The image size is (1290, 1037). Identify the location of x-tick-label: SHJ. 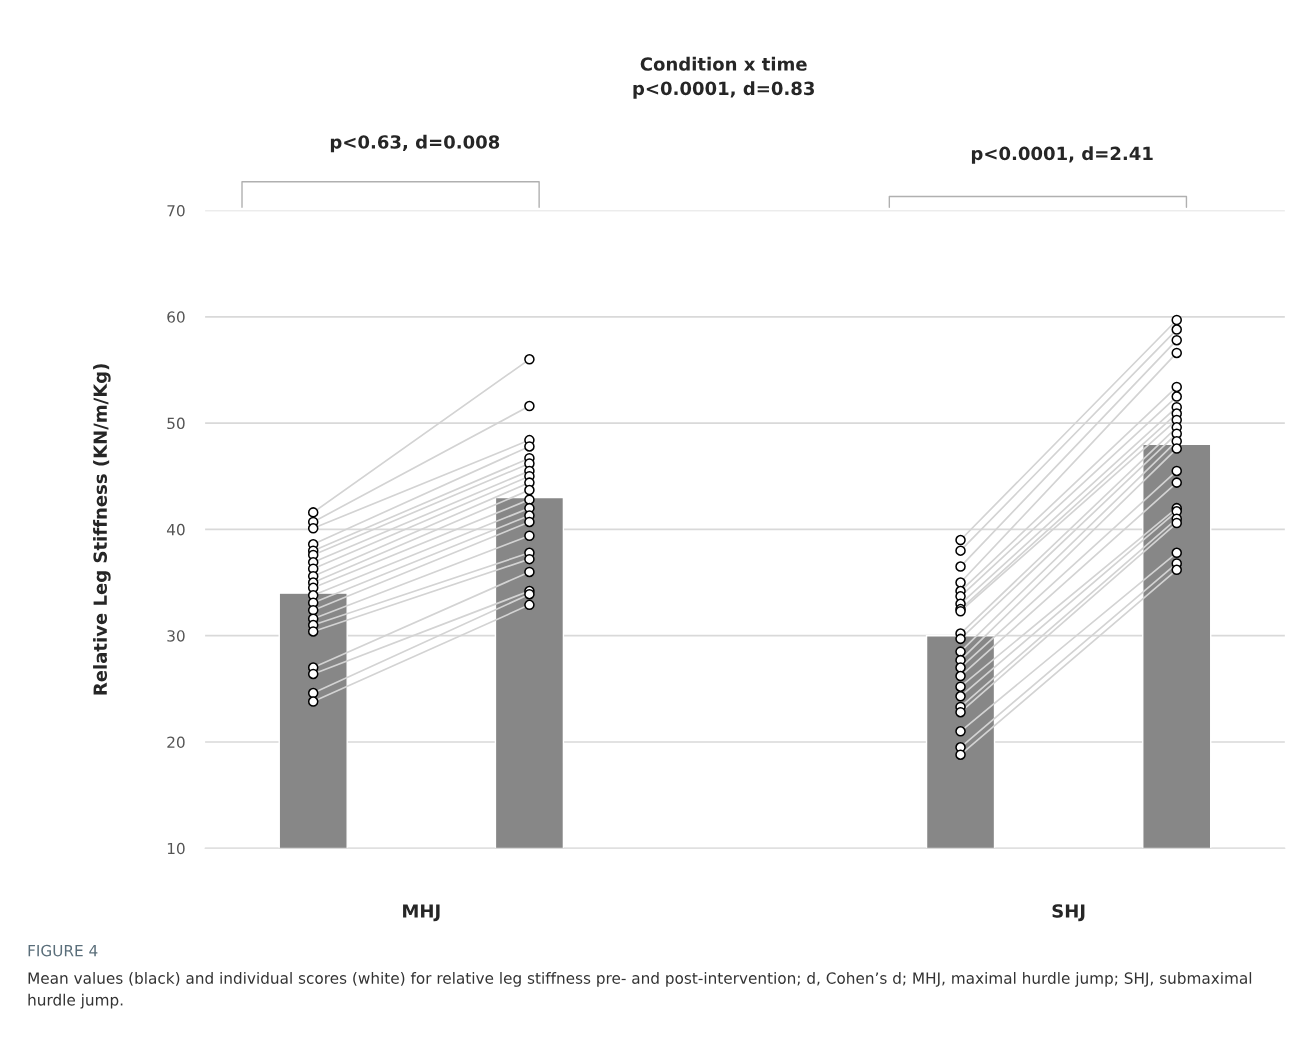
(1068, 913).